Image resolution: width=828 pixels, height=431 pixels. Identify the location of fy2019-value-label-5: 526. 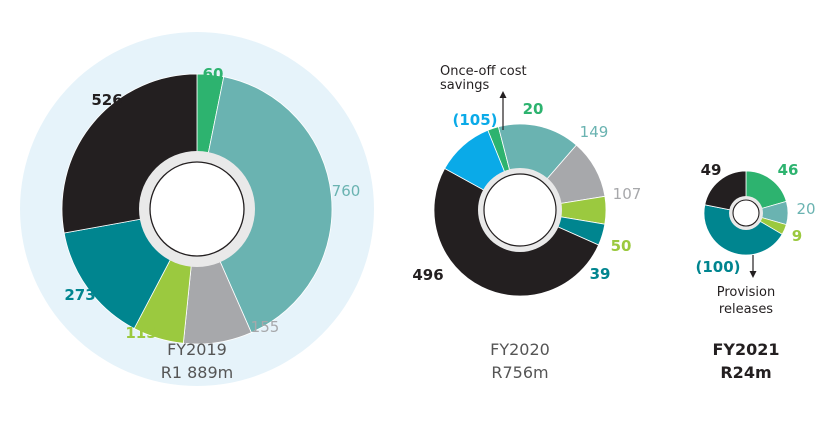
(106, 100).